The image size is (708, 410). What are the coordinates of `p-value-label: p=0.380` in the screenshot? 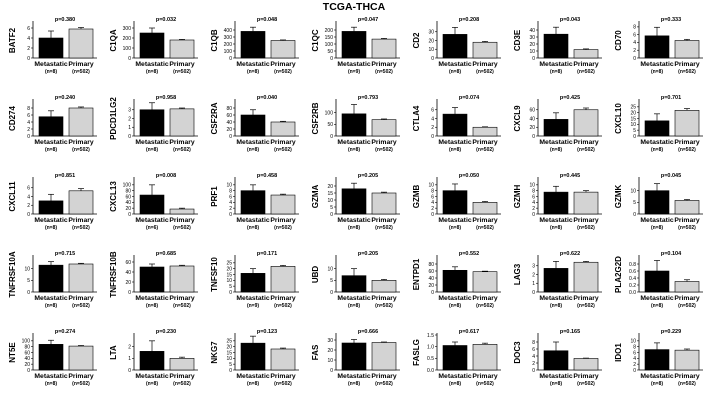 It's located at (65, 20).